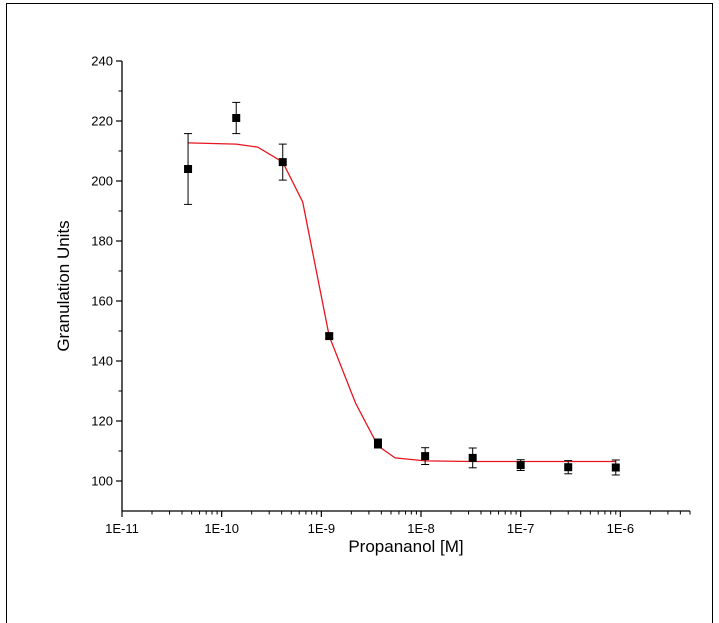 The height and width of the screenshot is (623, 719). I want to click on x-axis-title: Propananol [M], so click(405, 546).